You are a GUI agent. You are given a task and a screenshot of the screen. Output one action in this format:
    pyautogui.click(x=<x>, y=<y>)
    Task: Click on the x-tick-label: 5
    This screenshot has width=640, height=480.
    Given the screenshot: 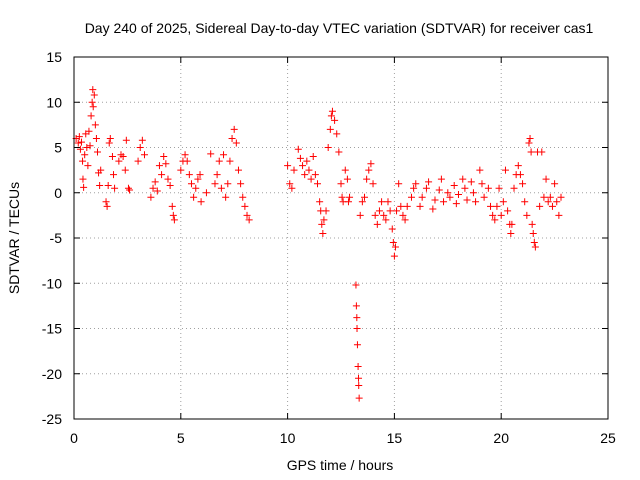 What is the action you would take?
    pyautogui.click(x=181, y=438)
    